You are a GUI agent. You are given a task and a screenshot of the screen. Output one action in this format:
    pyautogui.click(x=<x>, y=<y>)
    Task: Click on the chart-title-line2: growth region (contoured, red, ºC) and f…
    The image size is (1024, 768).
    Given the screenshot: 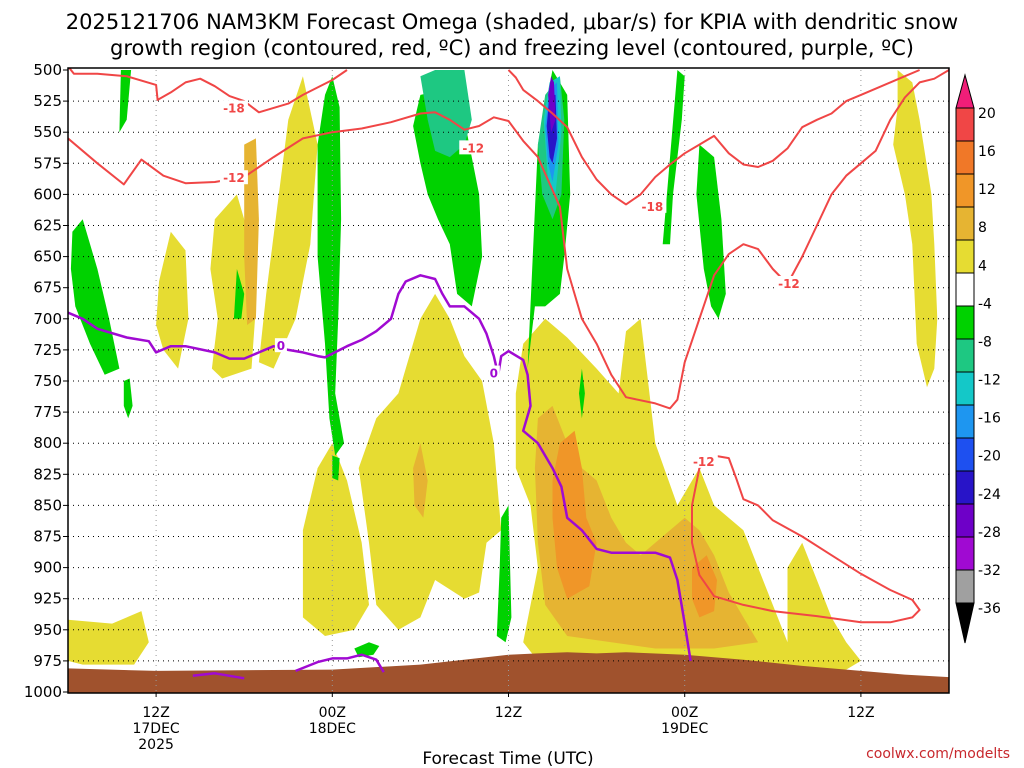 What is the action you would take?
    pyautogui.click(x=512, y=48)
    